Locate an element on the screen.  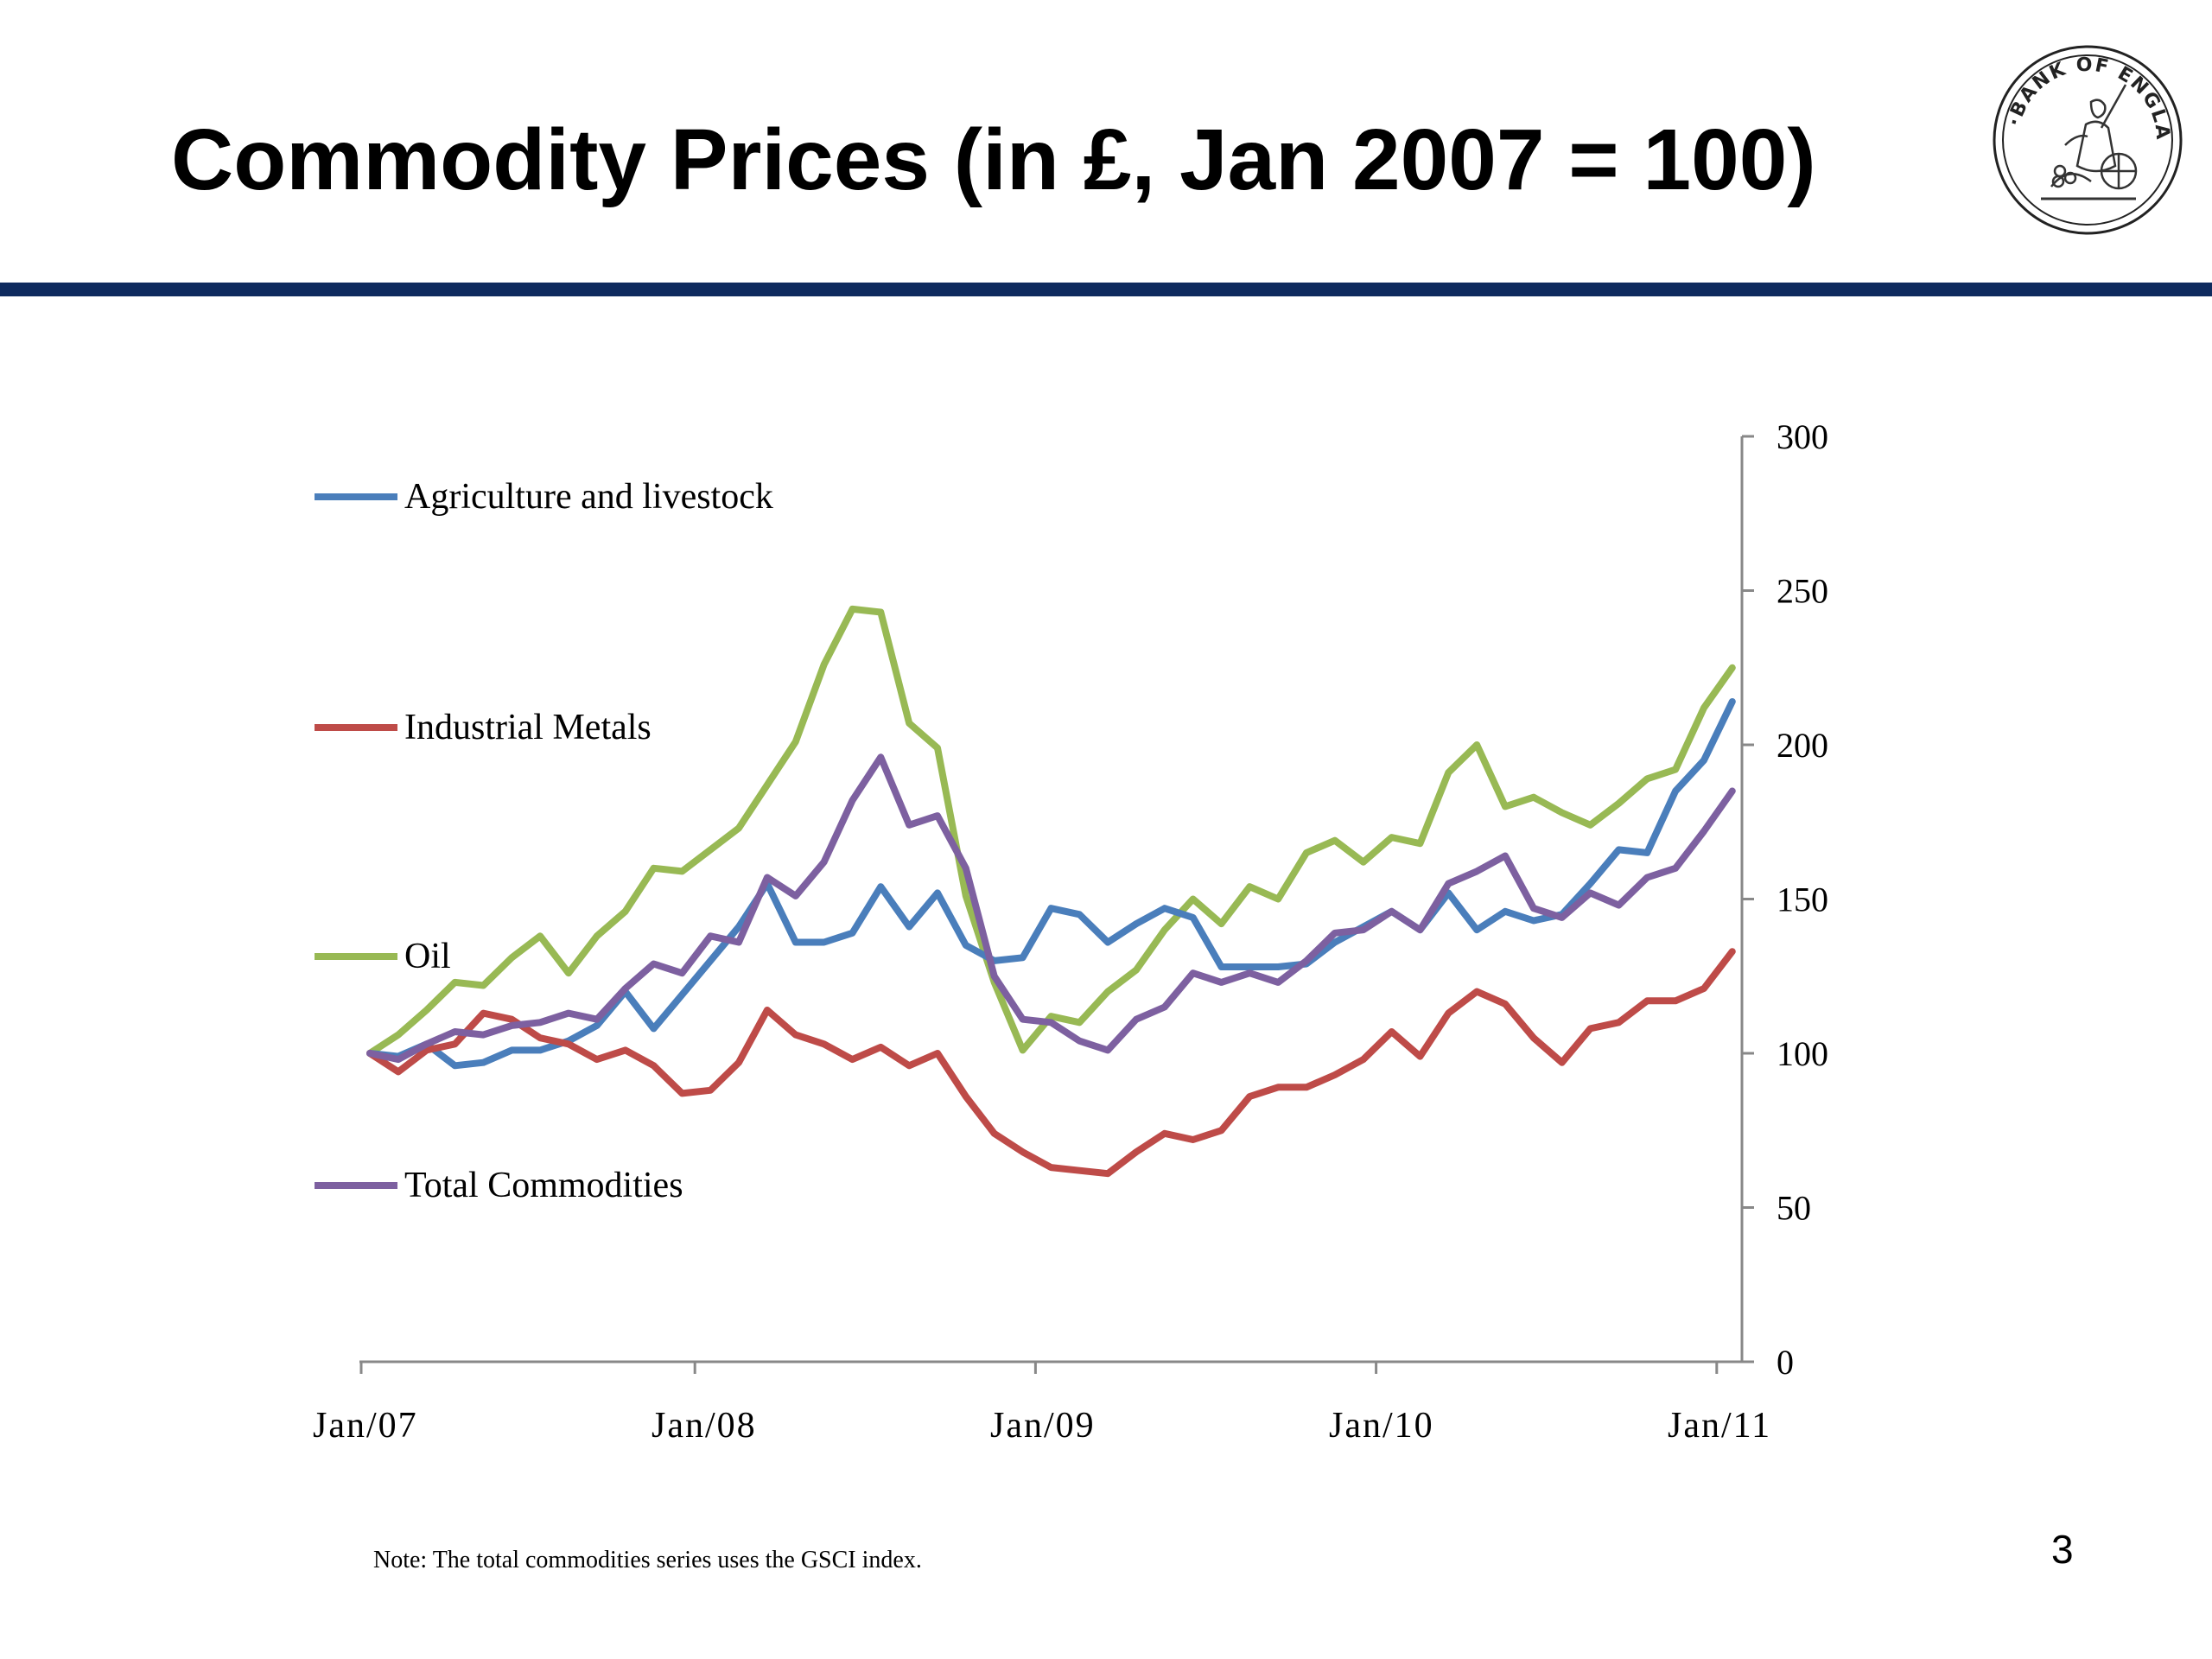
y-tick-label: 0 is located at coordinates (1785, 1362).